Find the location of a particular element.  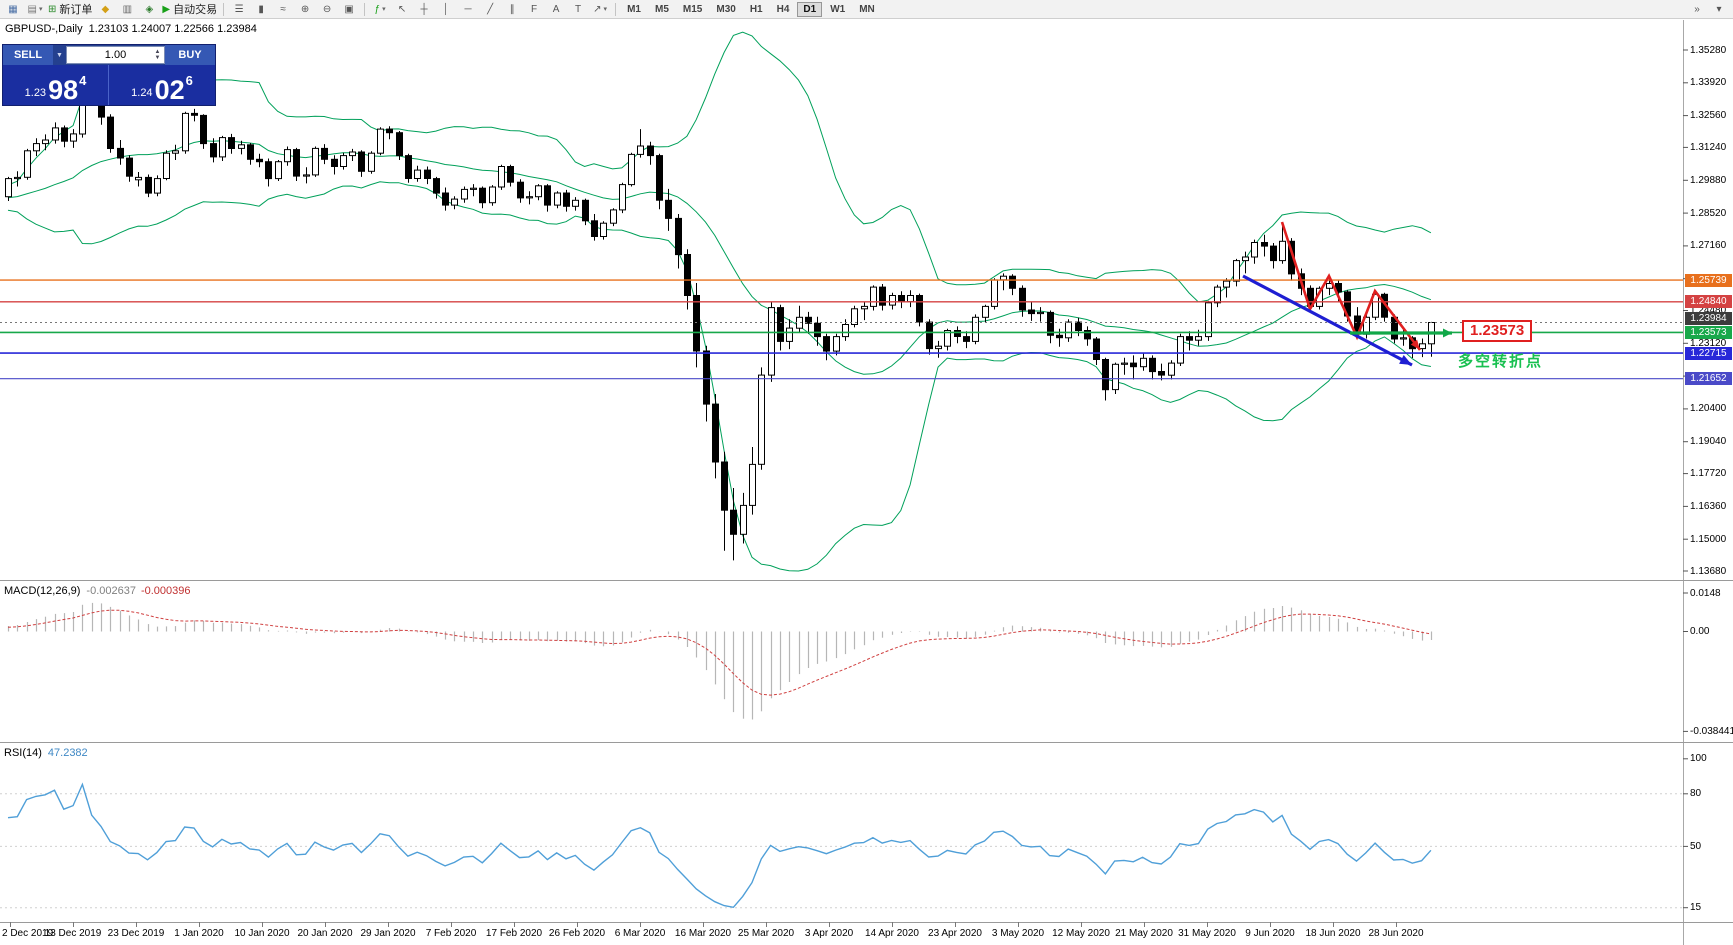

trendline-button: ╱ is located at coordinates (490, 9).